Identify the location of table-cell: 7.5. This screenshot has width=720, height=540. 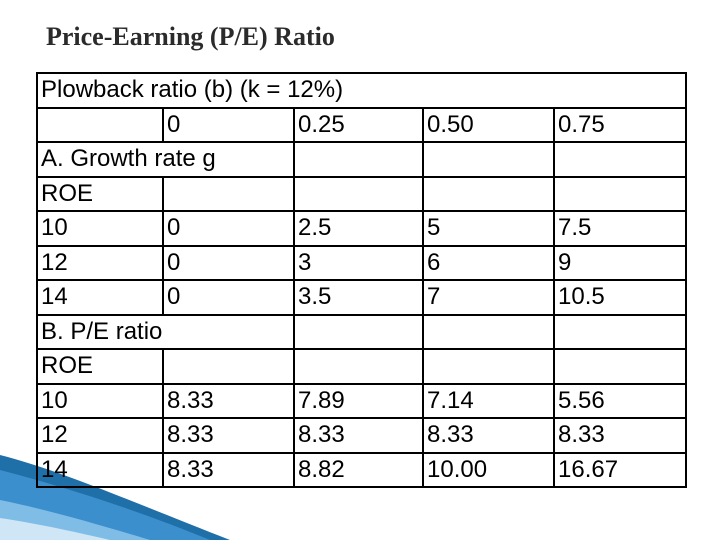
(620, 228).